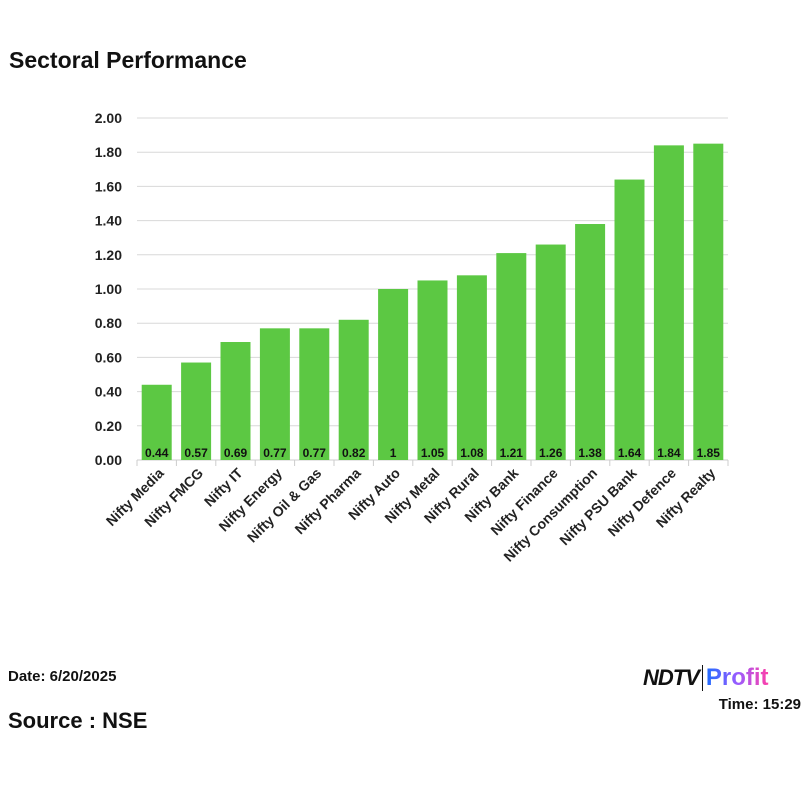 This screenshot has height=809, width=809. What do you see at coordinates (78, 720) in the screenshot?
I see `source-label: Source : NSE` at bounding box center [78, 720].